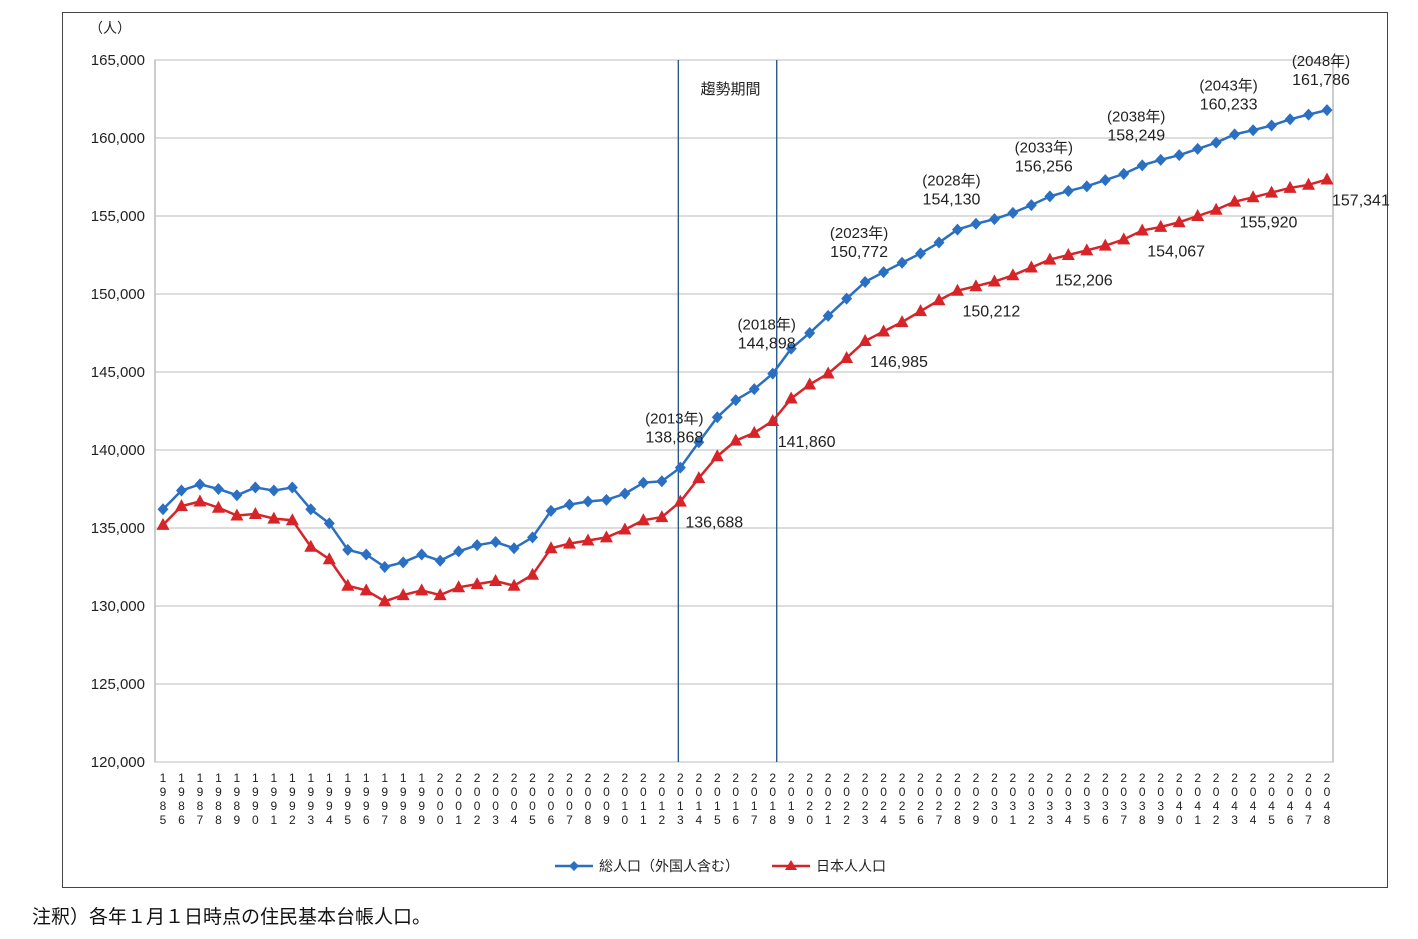  I want to click on annotation-year: (2048年), so click(1321, 61).